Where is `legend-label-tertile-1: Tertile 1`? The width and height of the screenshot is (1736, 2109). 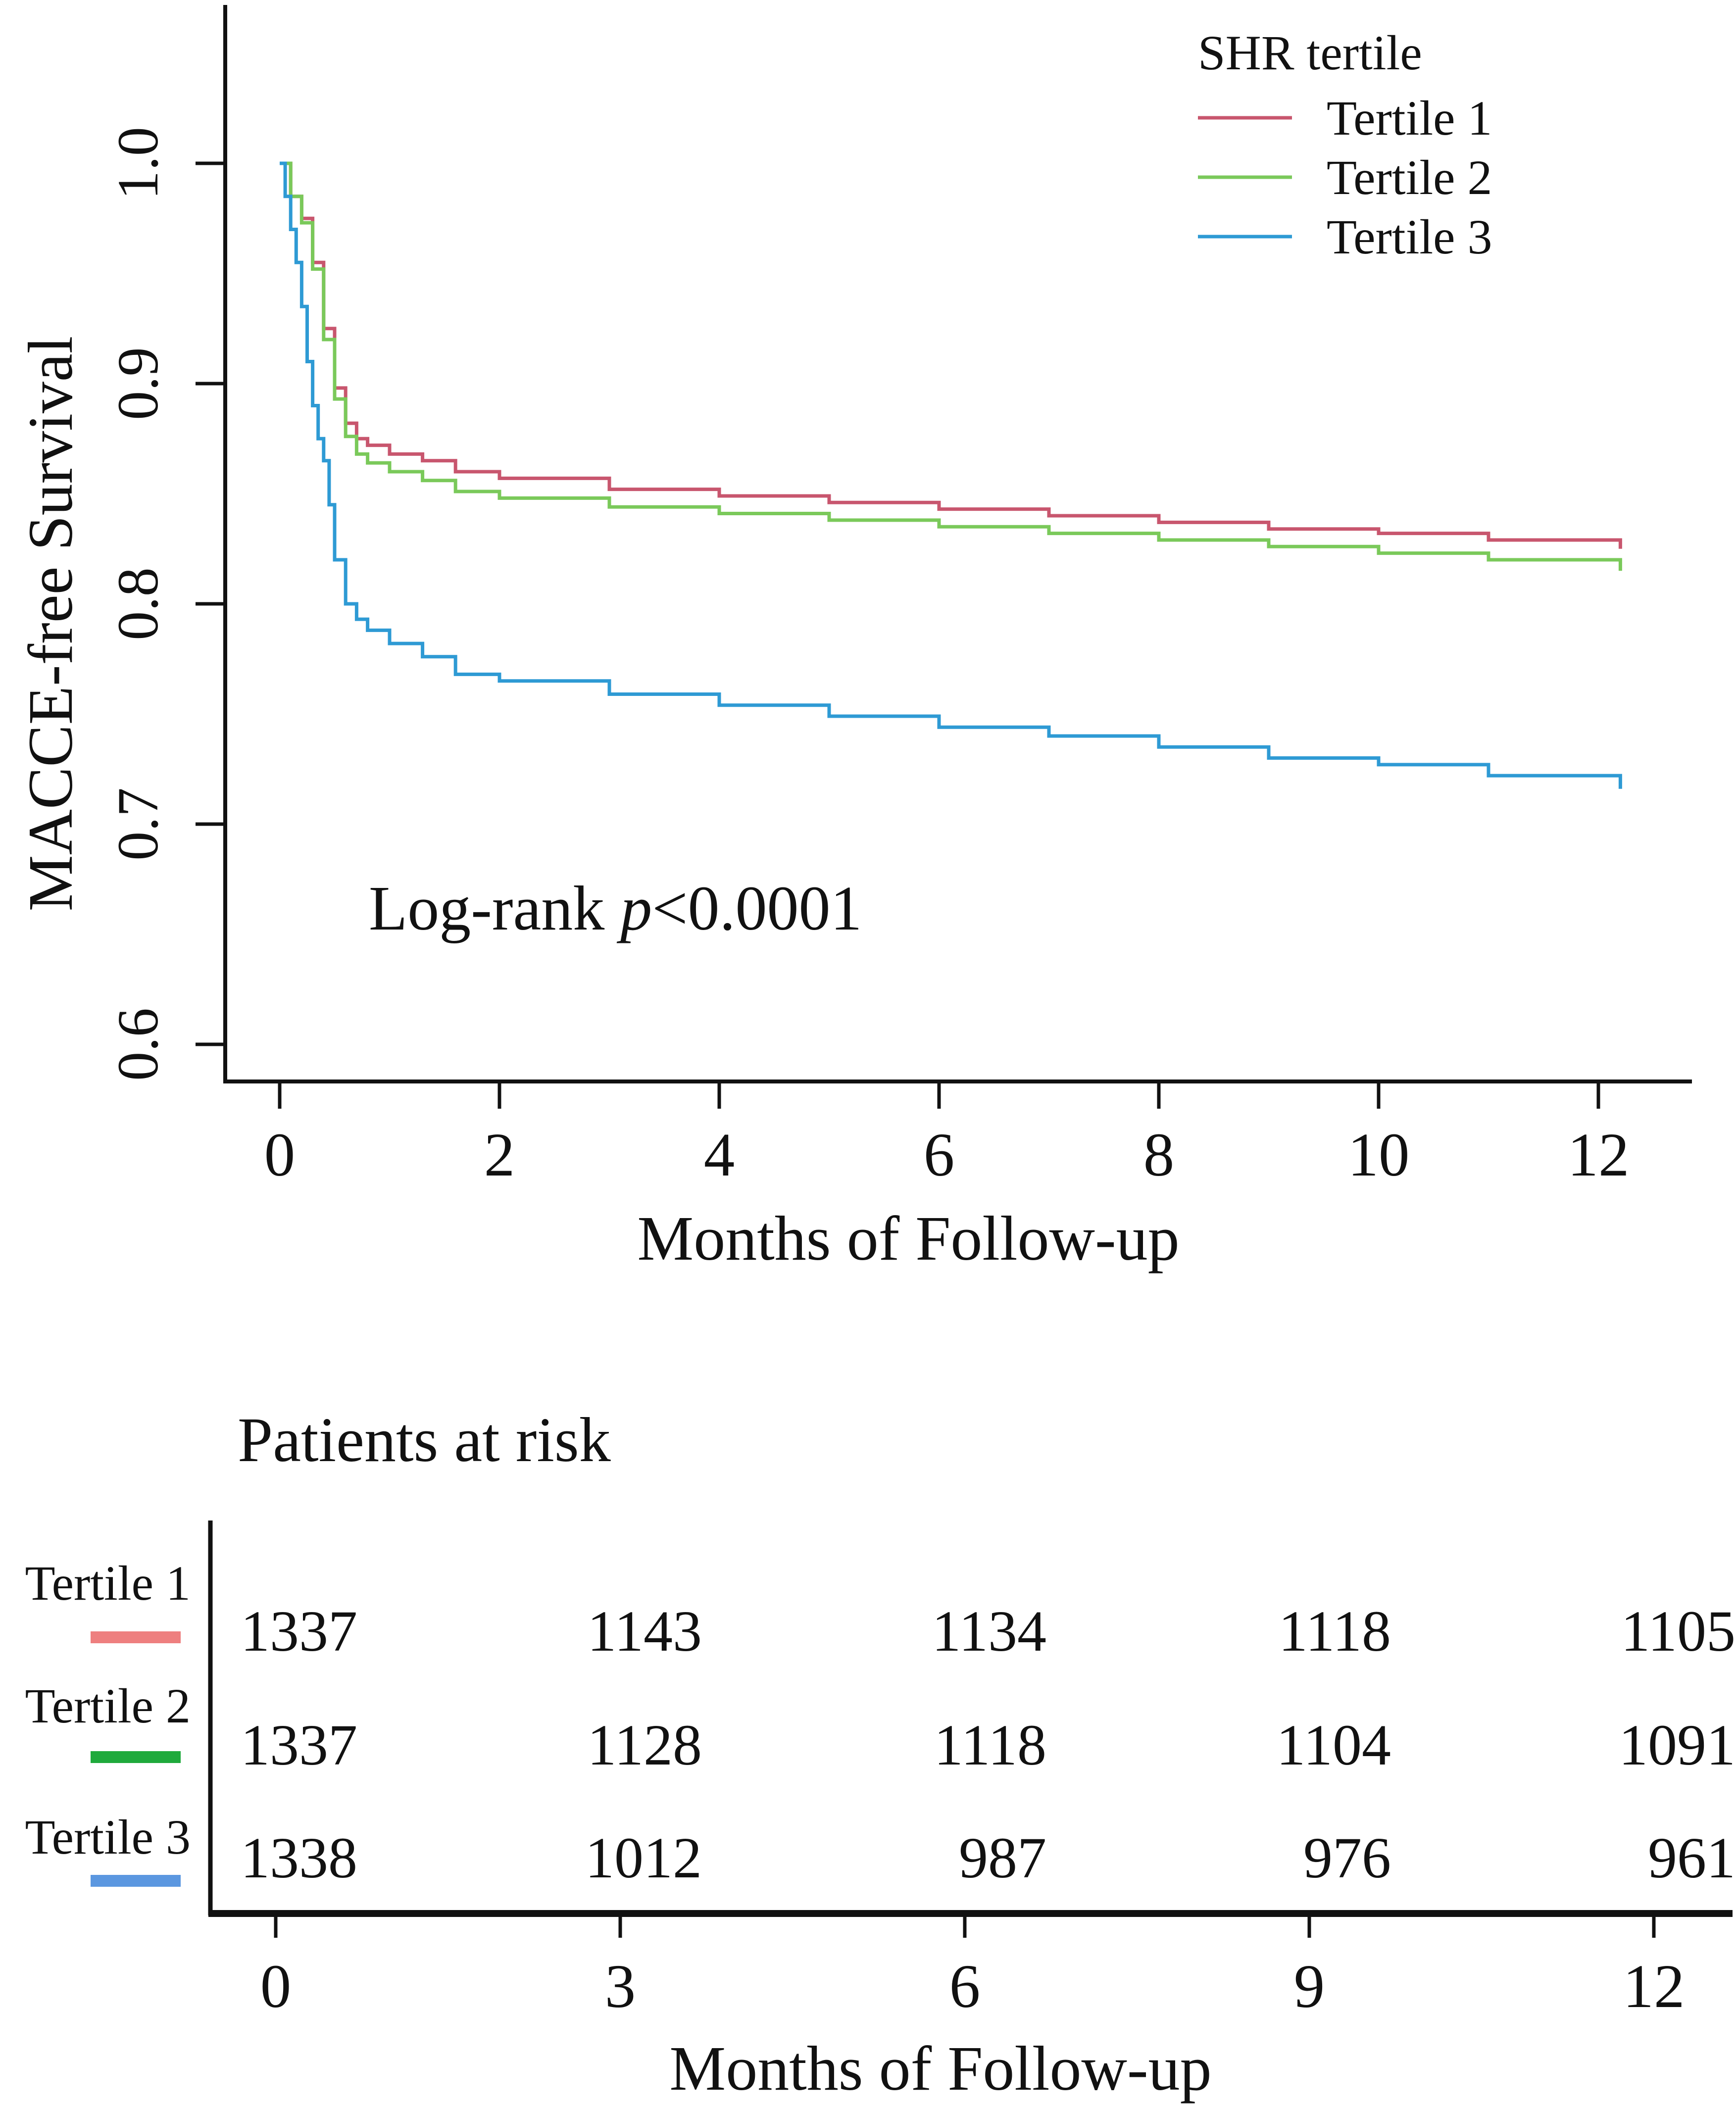
legend-label-tertile-1: Tertile 1 is located at coordinates (1409, 118).